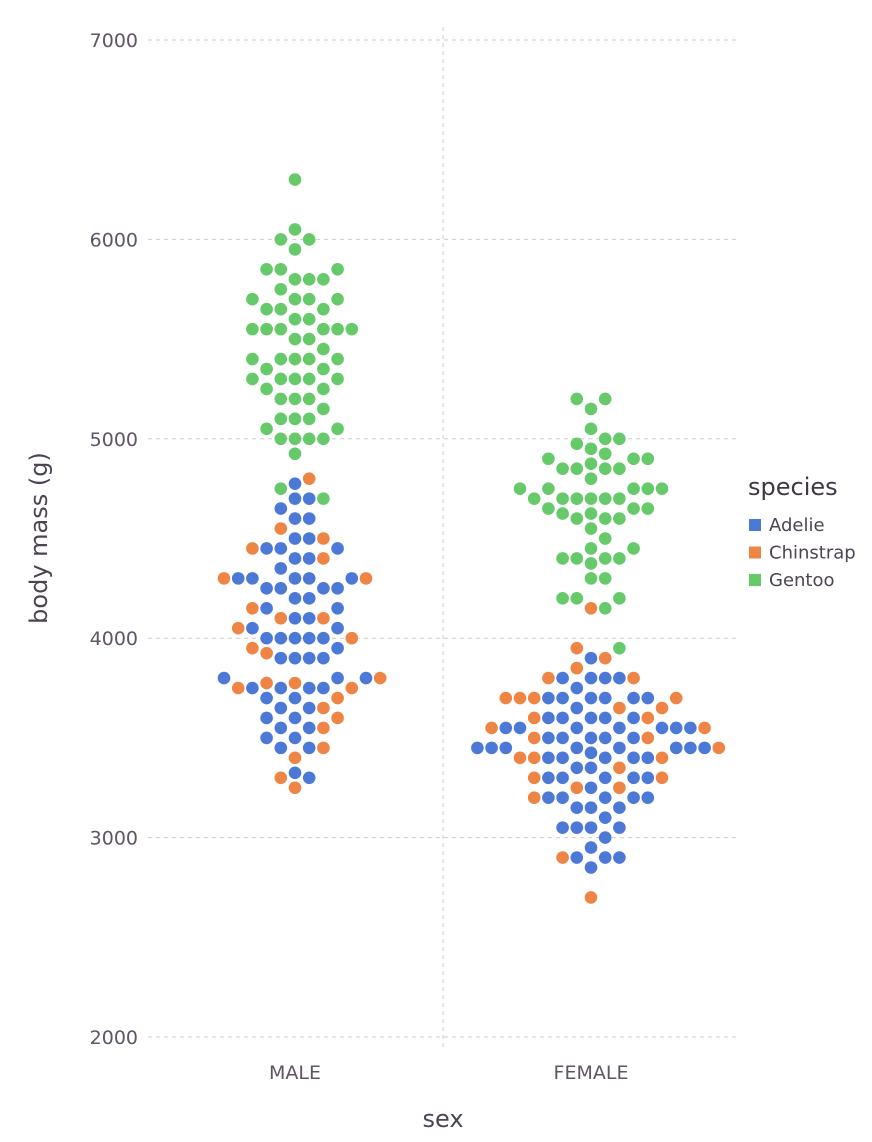  What do you see at coordinates (295, 1073) in the screenshot?
I see `x-tick-label: MALE` at bounding box center [295, 1073].